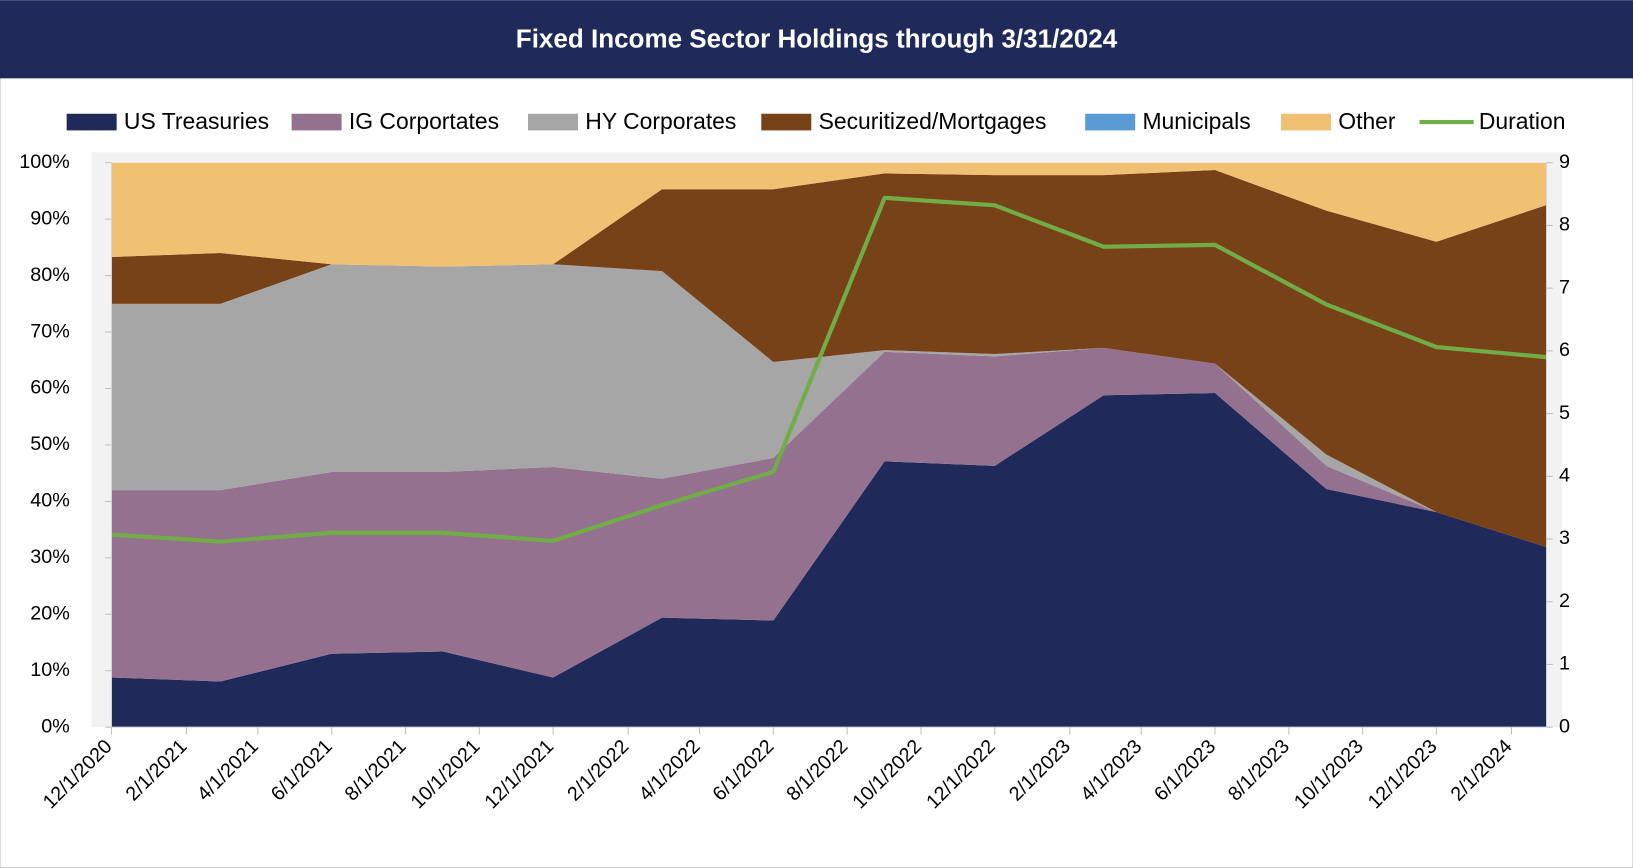 The width and height of the screenshot is (1633, 868). What do you see at coordinates (50, 501) in the screenshot?
I see `y-tick-label: 40%` at bounding box center [50, 501].